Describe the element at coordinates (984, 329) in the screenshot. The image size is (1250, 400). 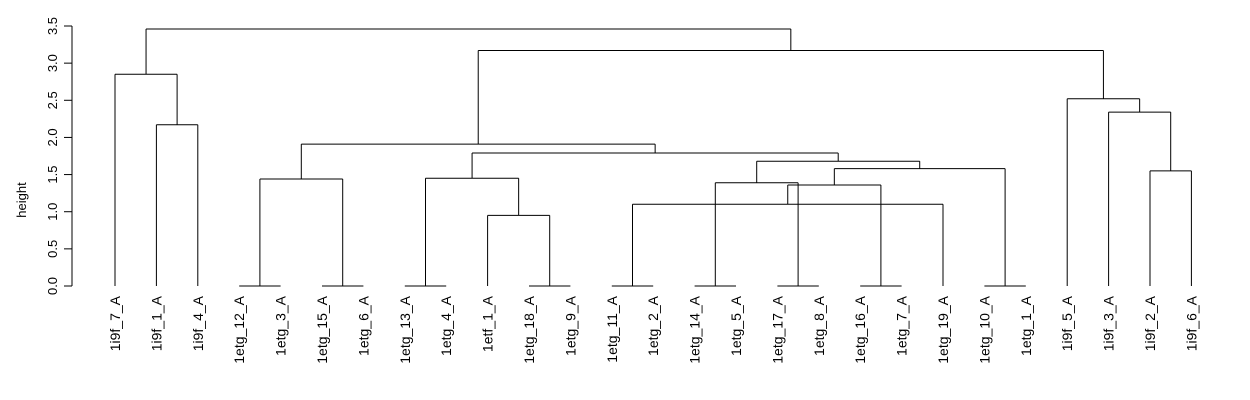
I see `leaf-label: 1etg_10_A` at that location.